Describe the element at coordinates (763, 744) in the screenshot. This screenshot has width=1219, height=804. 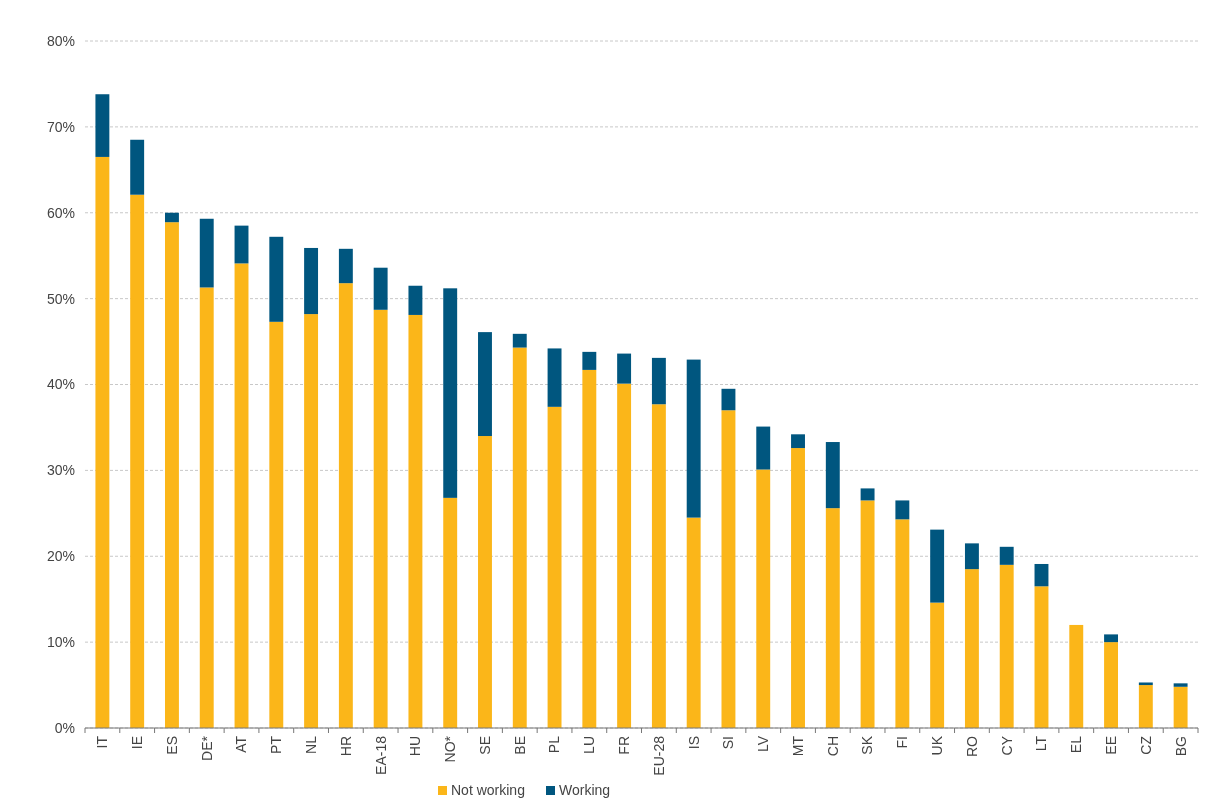
I see `x-tick-label: LV` at that location.